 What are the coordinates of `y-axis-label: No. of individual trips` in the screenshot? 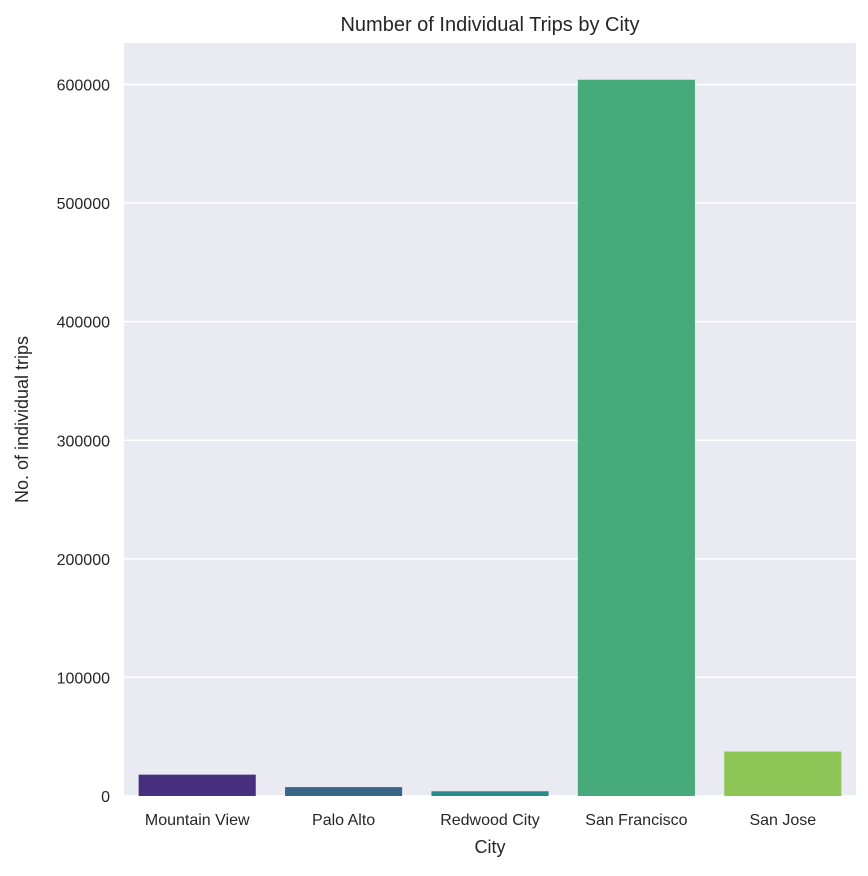 It's located at (22, 419).